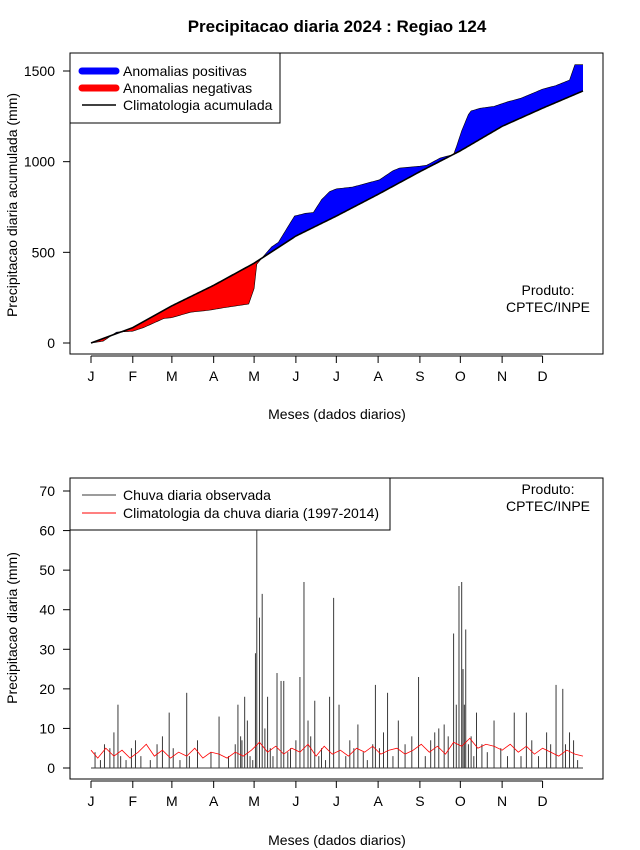  I want to click on top-y-tick-label: 500, so click(44, 252).